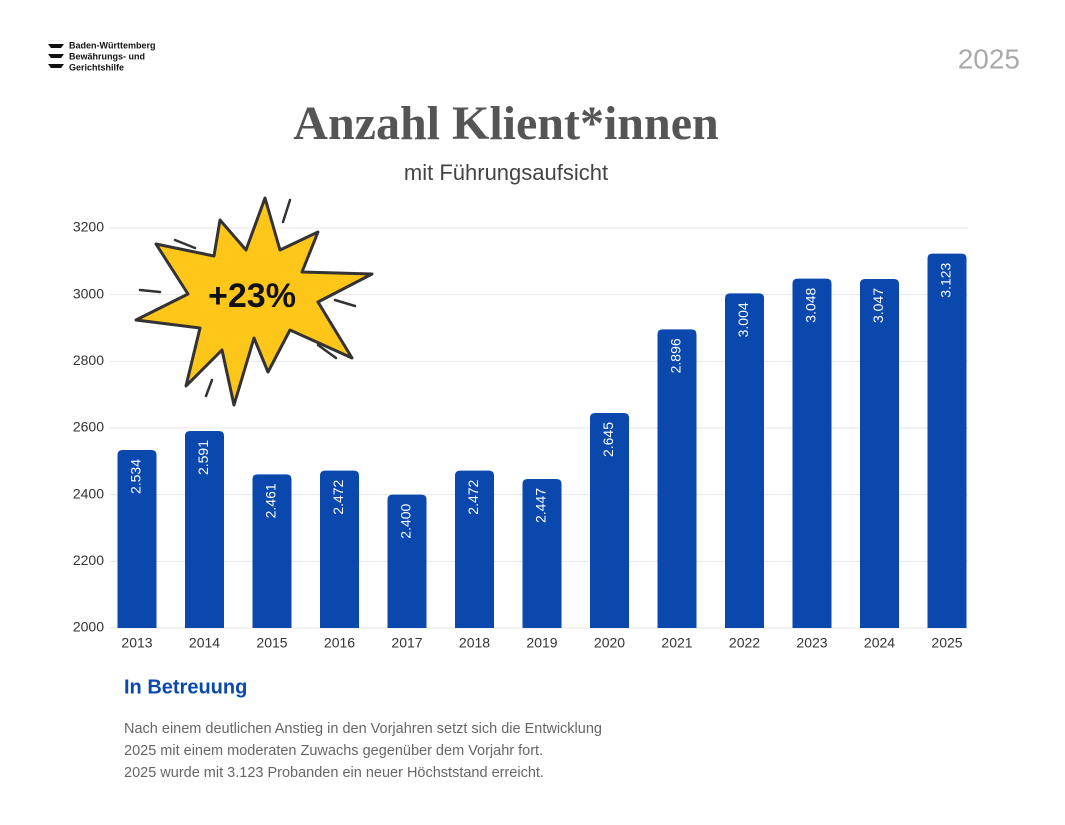 The image size is (1065, 825). Describe the element at coordinates (185, 687) in the screenshot. I see `footer-heading: In Betreuung` at that location.